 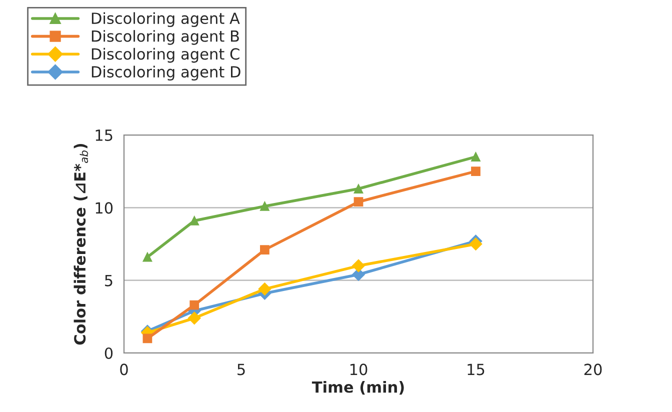 What do you see at coordinates (108, 353) in the screenshot?
I see `y-tick-label: 0` at bounding box center [108, 353].